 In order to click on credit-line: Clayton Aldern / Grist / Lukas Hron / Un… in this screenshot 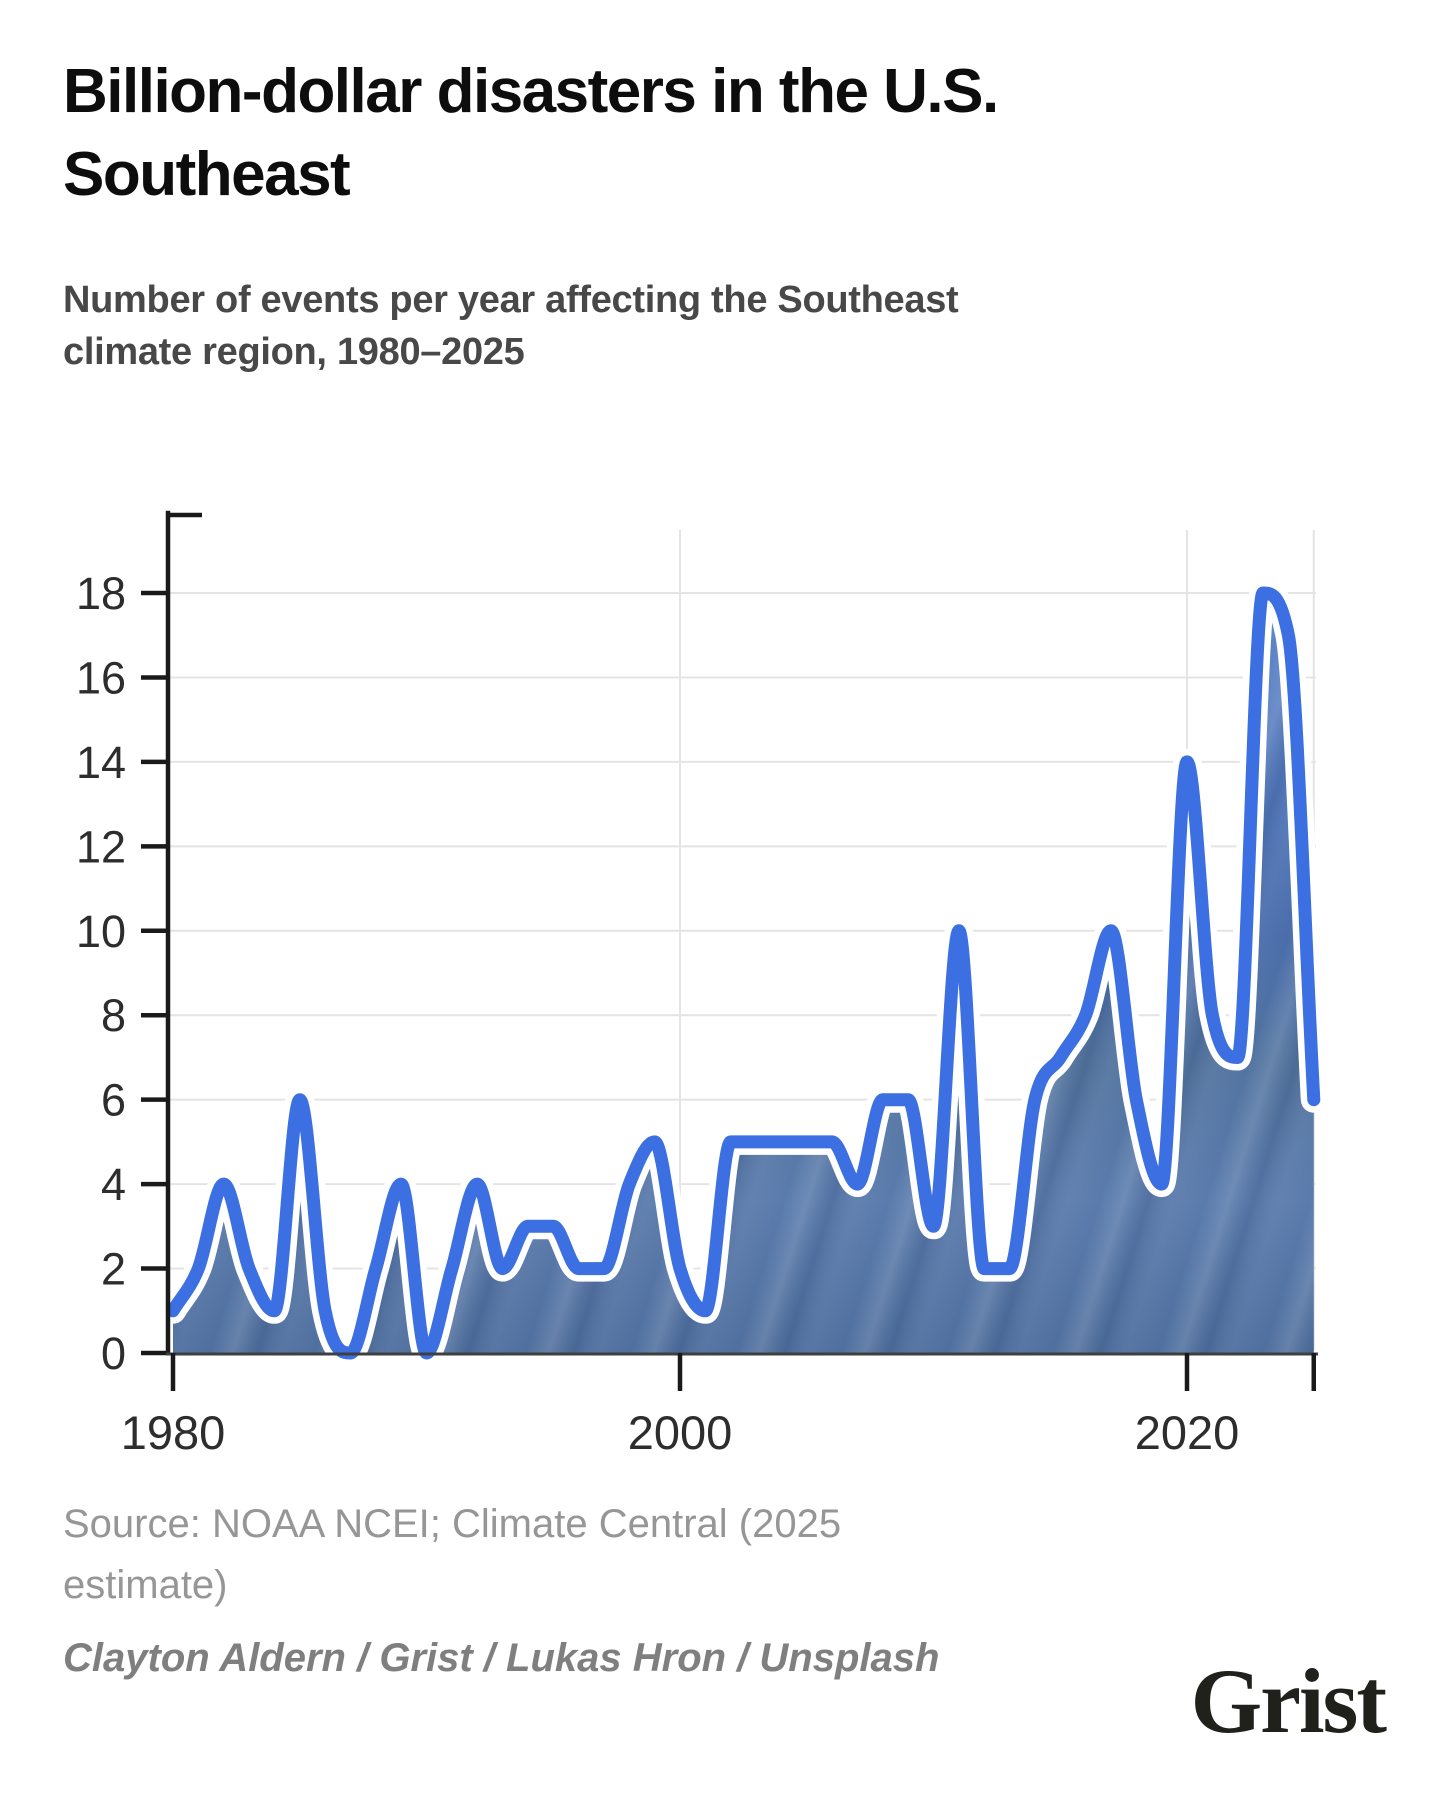, I will do `click(501, 1658)`.